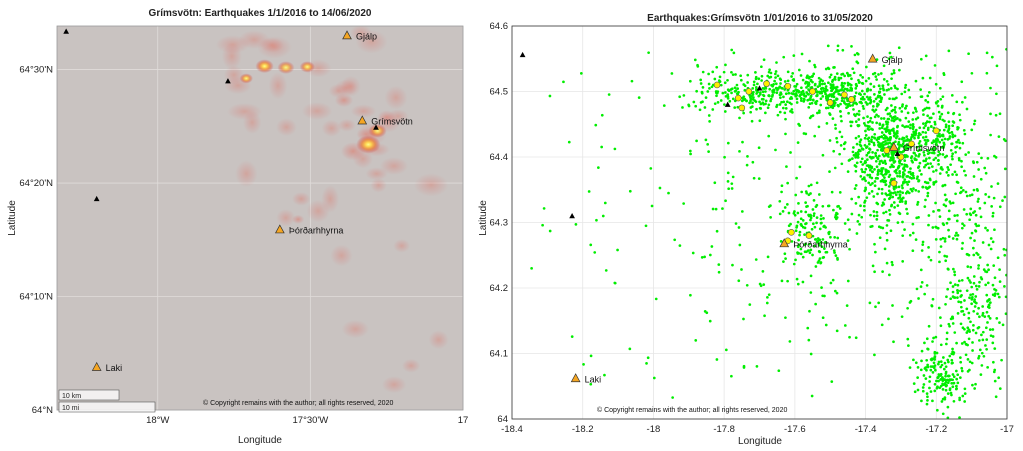 This screenshot has height=451, width=1023. Describe the element at coordinates (724, 429) in the screenshot. I see `right-x-tick-label: -17.8` at that location.